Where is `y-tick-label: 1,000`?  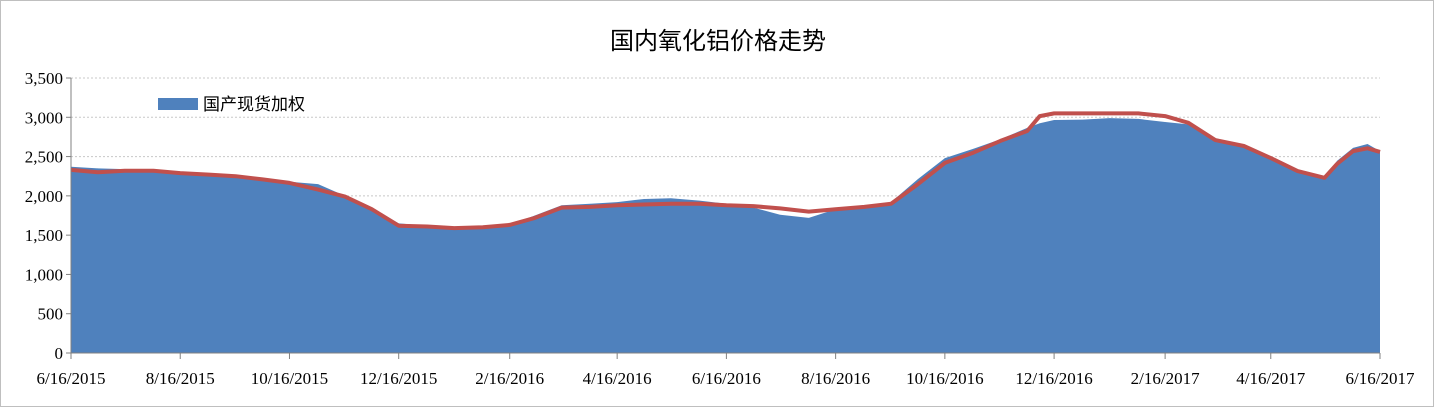 y-tick-label: 1,000 is located at coordinates (44, 274).